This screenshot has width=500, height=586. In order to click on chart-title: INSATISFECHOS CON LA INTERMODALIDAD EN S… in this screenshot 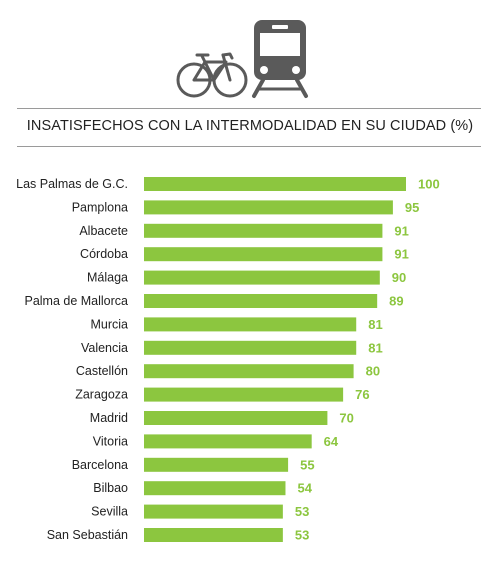, I will do `click(250, 126)`.